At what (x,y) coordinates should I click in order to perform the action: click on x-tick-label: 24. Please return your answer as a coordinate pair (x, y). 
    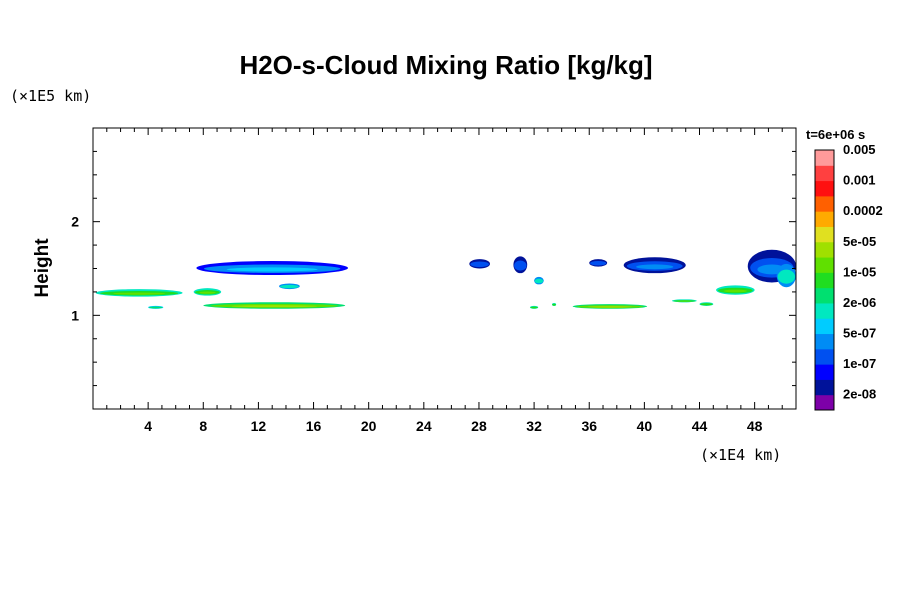
    Looking at the image, I should click on (424, 426).